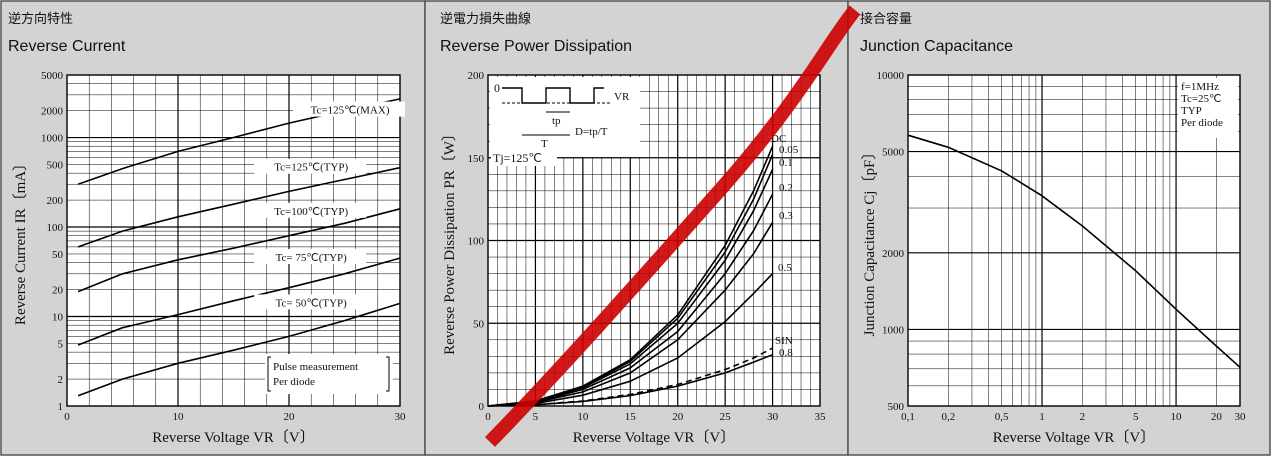  Describe the element at coordinates (908, 417) in the screenshot. I see `x-tick-label: 0,1` at that location.